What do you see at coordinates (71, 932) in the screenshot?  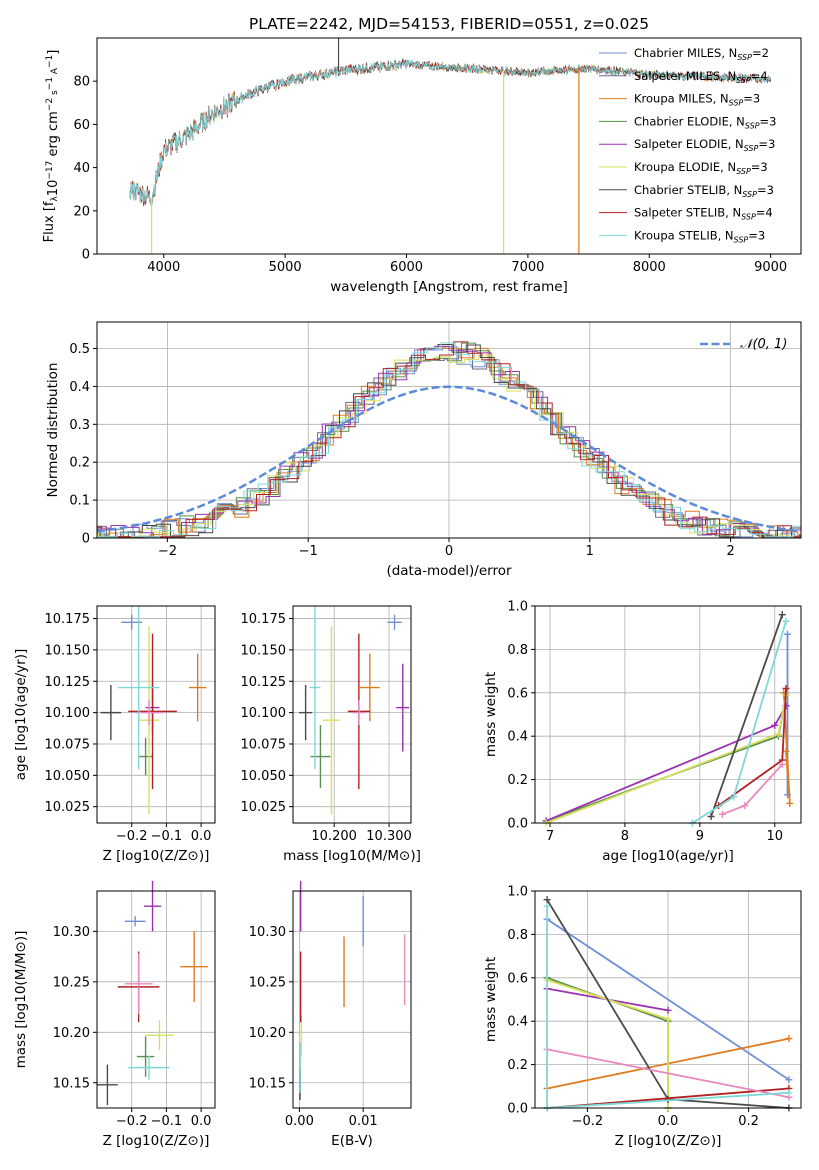 I see `y-tick-label: 10.30` at bounding box center [71, 932].